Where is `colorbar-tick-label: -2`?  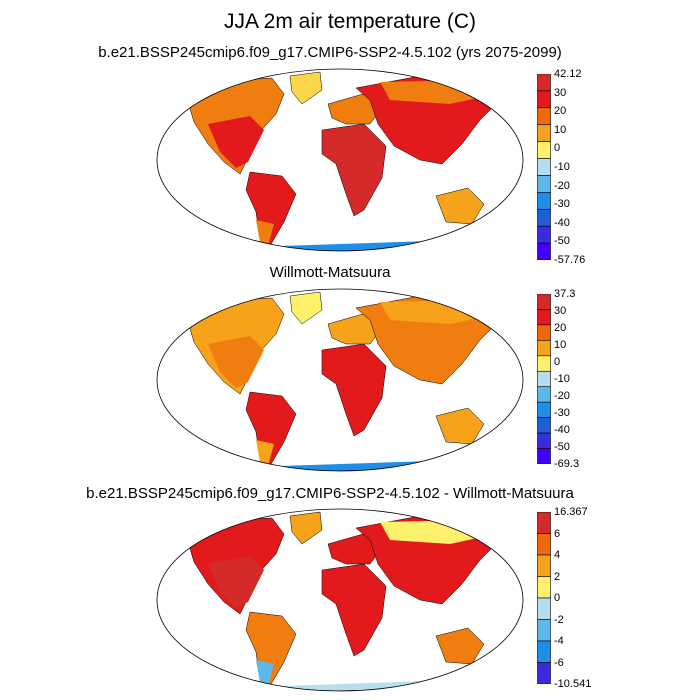 colorbar-tick-label: -2 is located at coordinates (559, 619).